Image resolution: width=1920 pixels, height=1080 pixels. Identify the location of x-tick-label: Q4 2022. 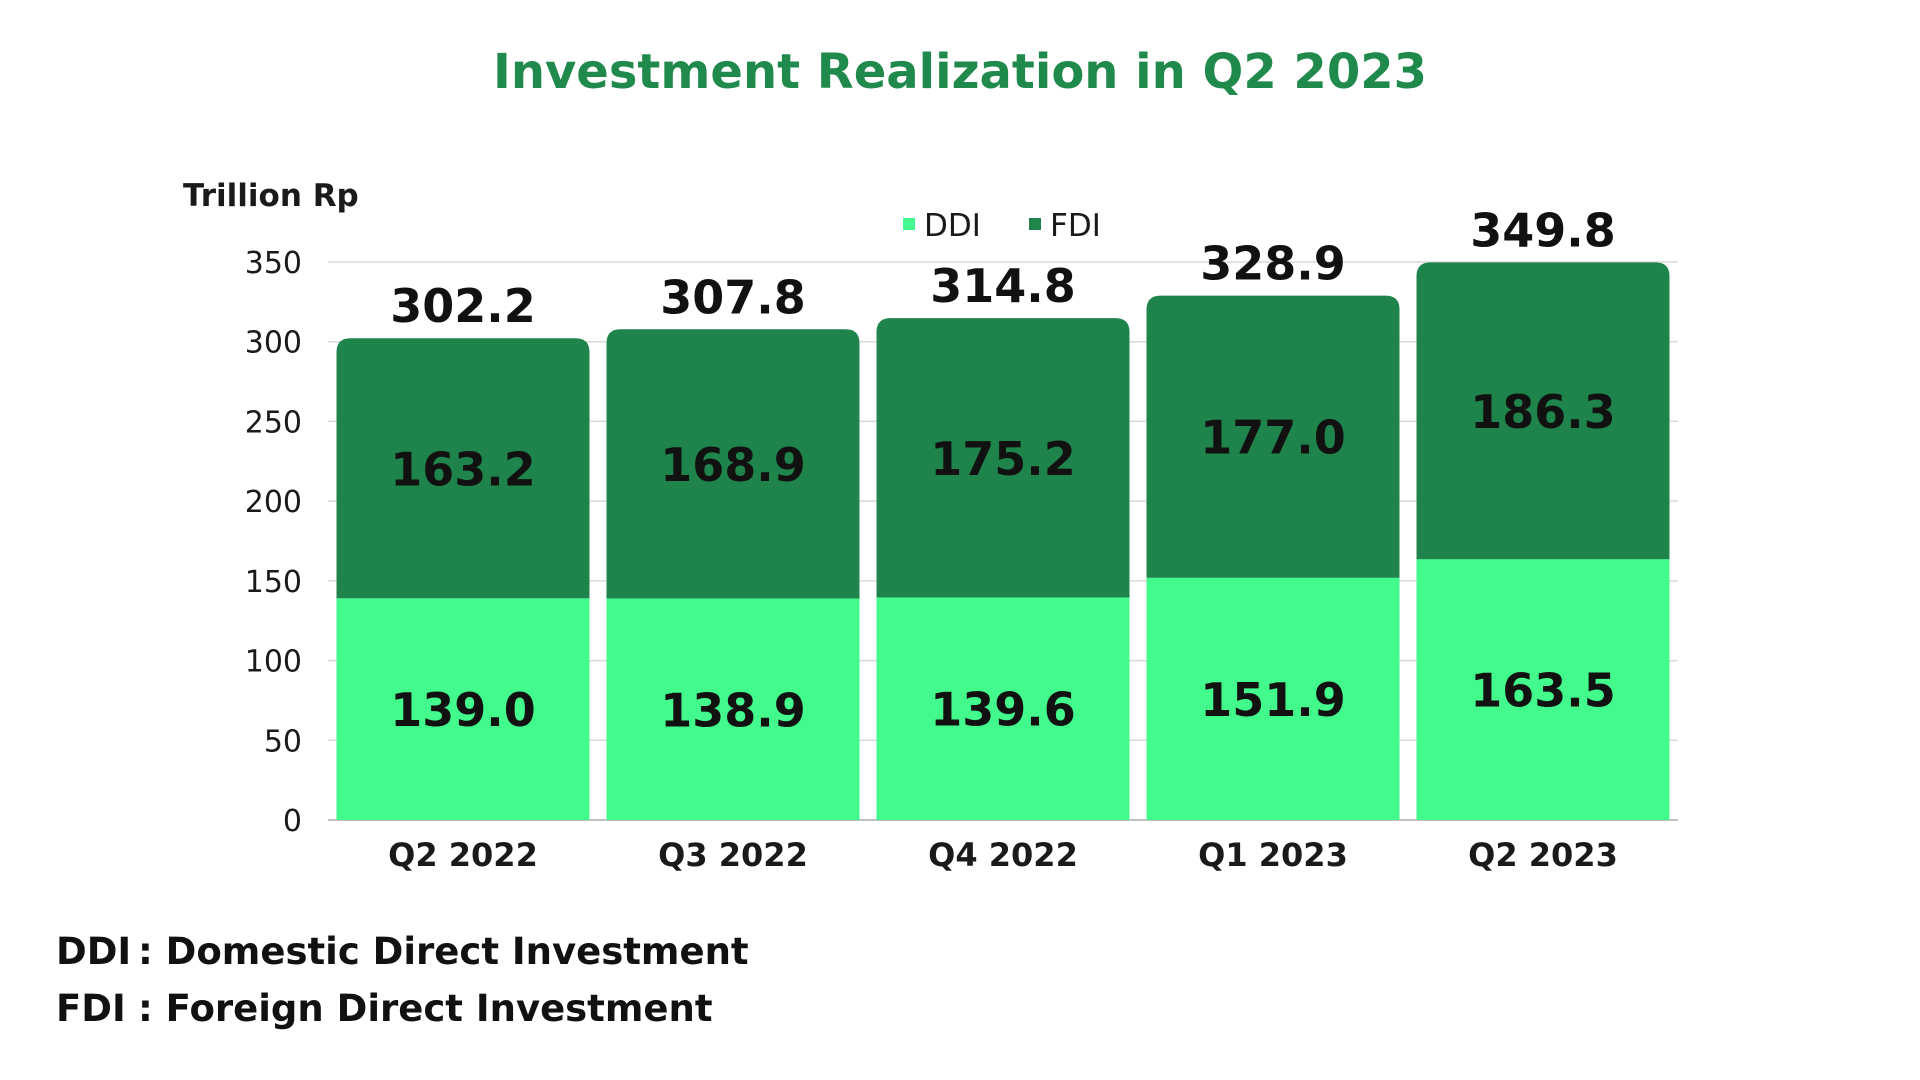
(1003, 855).